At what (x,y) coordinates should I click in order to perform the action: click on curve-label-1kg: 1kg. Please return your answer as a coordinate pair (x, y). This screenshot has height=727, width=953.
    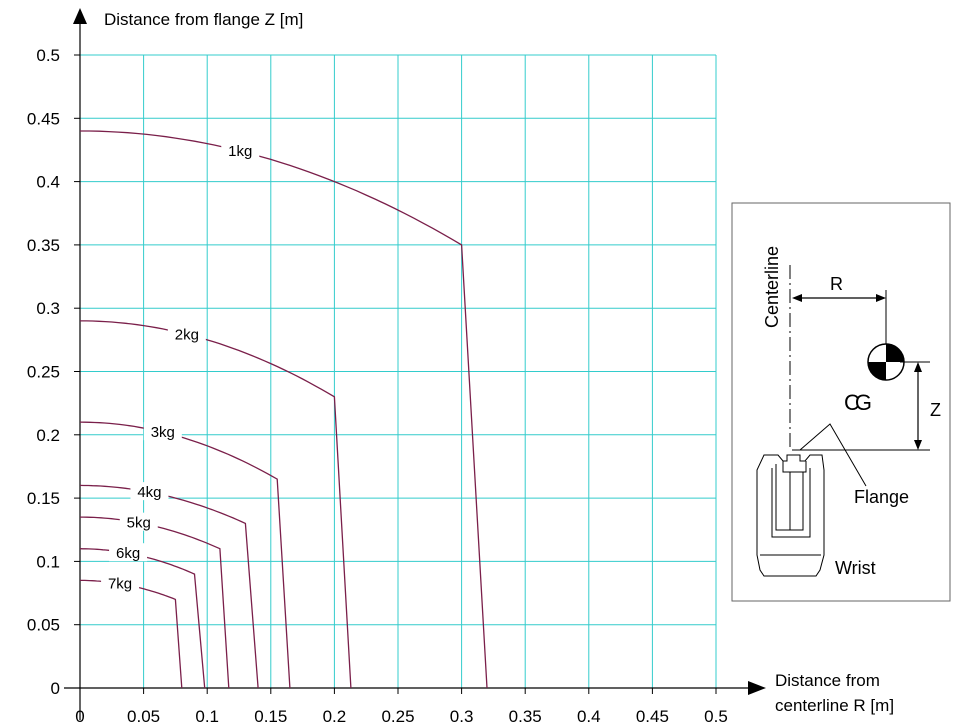
    Looking at the image, I should click on (240, 151).